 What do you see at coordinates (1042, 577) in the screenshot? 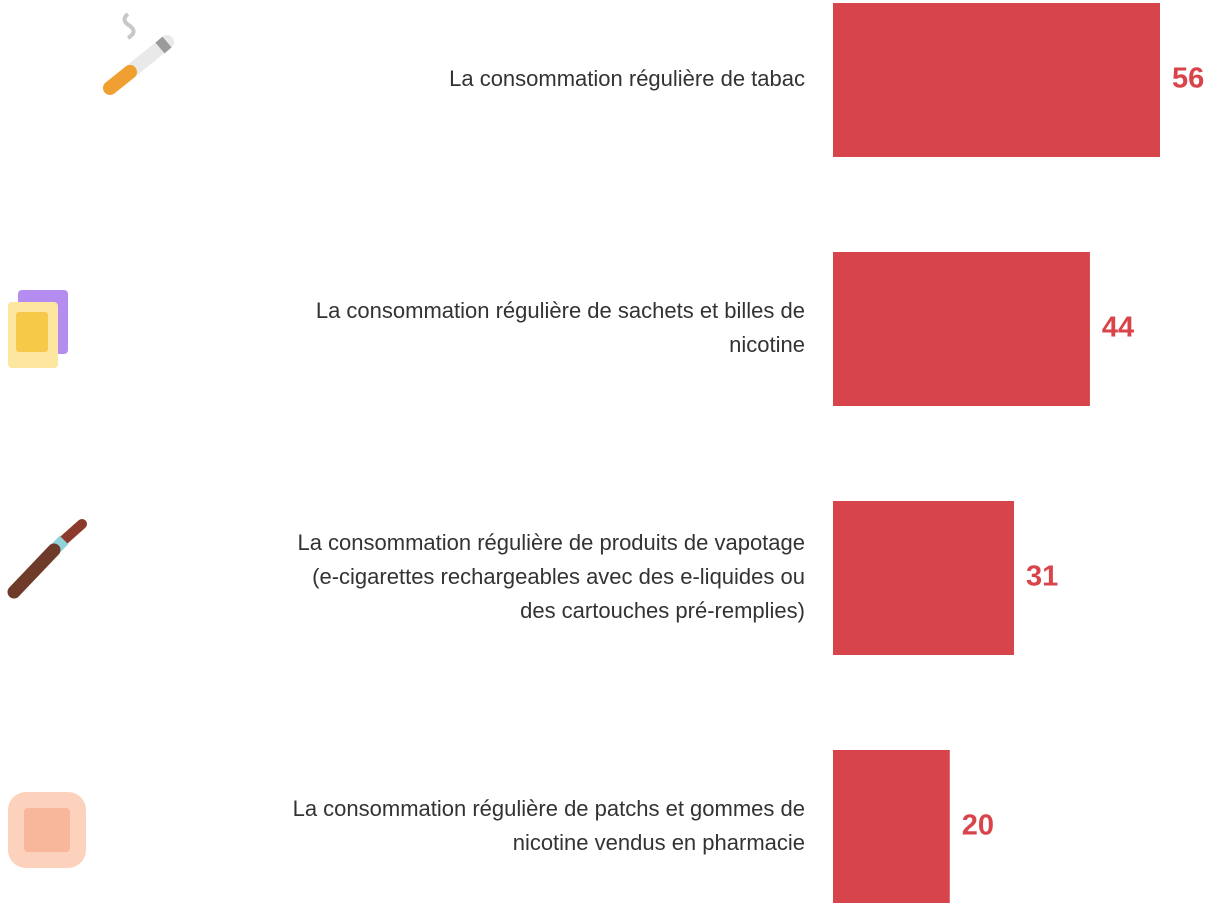
I see `value-label: 31` at bounding box center [1042, 577].